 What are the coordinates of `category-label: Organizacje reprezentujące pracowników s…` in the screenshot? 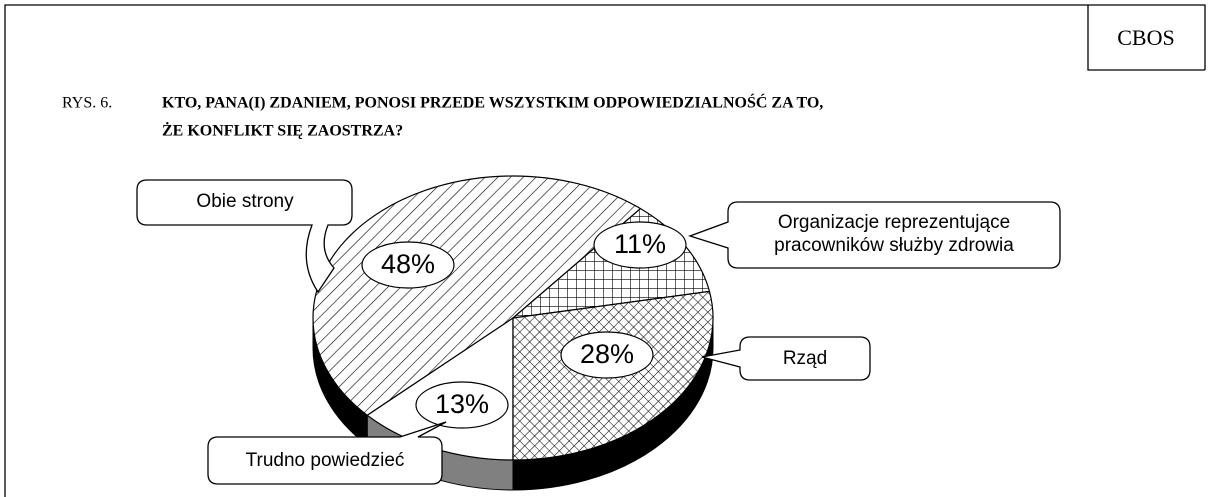 It's located at (894, 234).